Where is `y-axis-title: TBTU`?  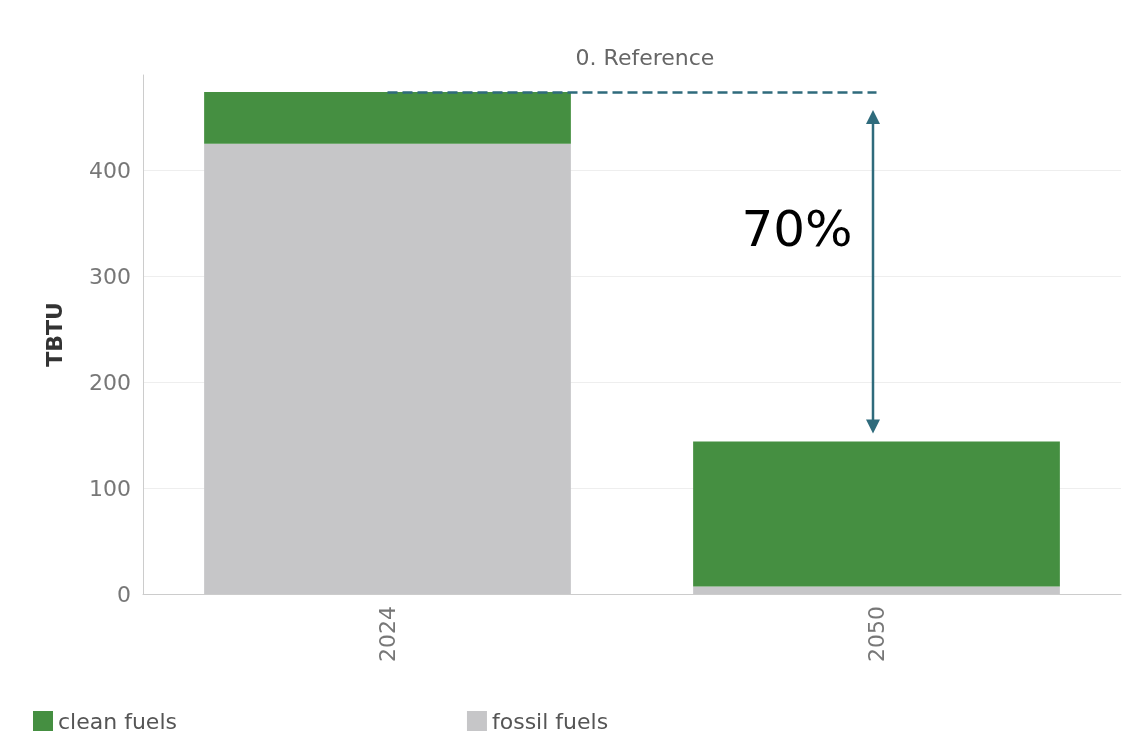 y-axis-title: TBTU is located at coordinates (54, 334).